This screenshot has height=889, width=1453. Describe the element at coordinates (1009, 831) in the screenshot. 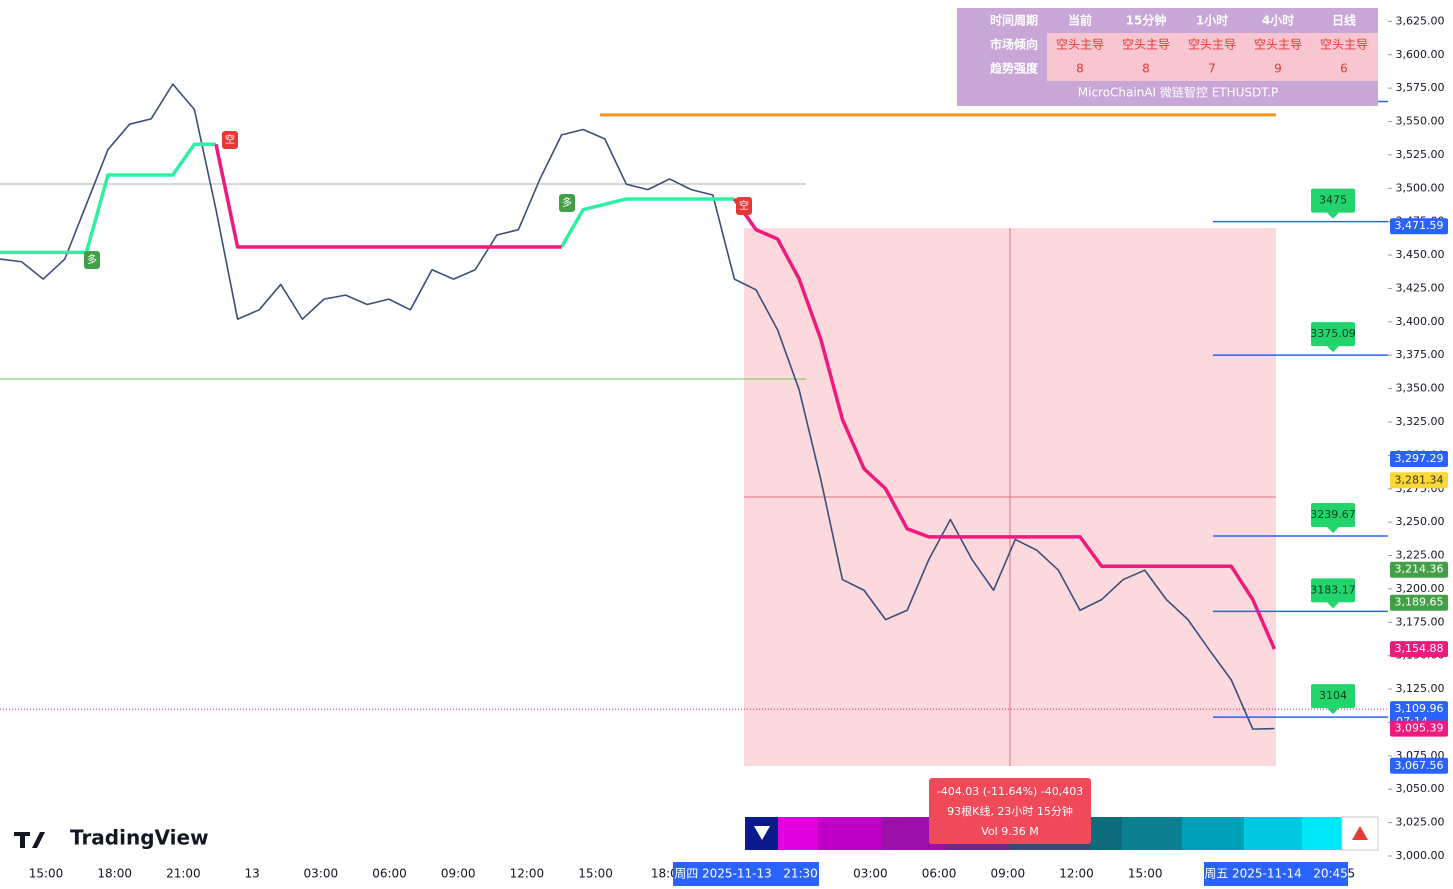

I see `measure-text: Vol 9.36 M` at that location.